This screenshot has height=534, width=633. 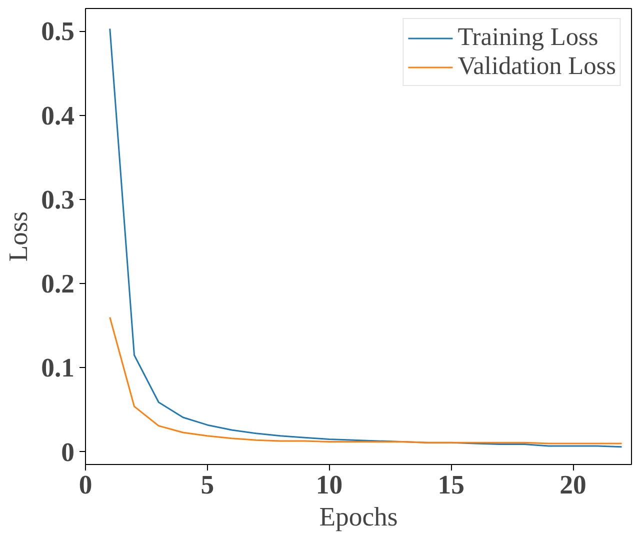 I want to click on y-tick-label: 0.3, so click(x=58, y=199).